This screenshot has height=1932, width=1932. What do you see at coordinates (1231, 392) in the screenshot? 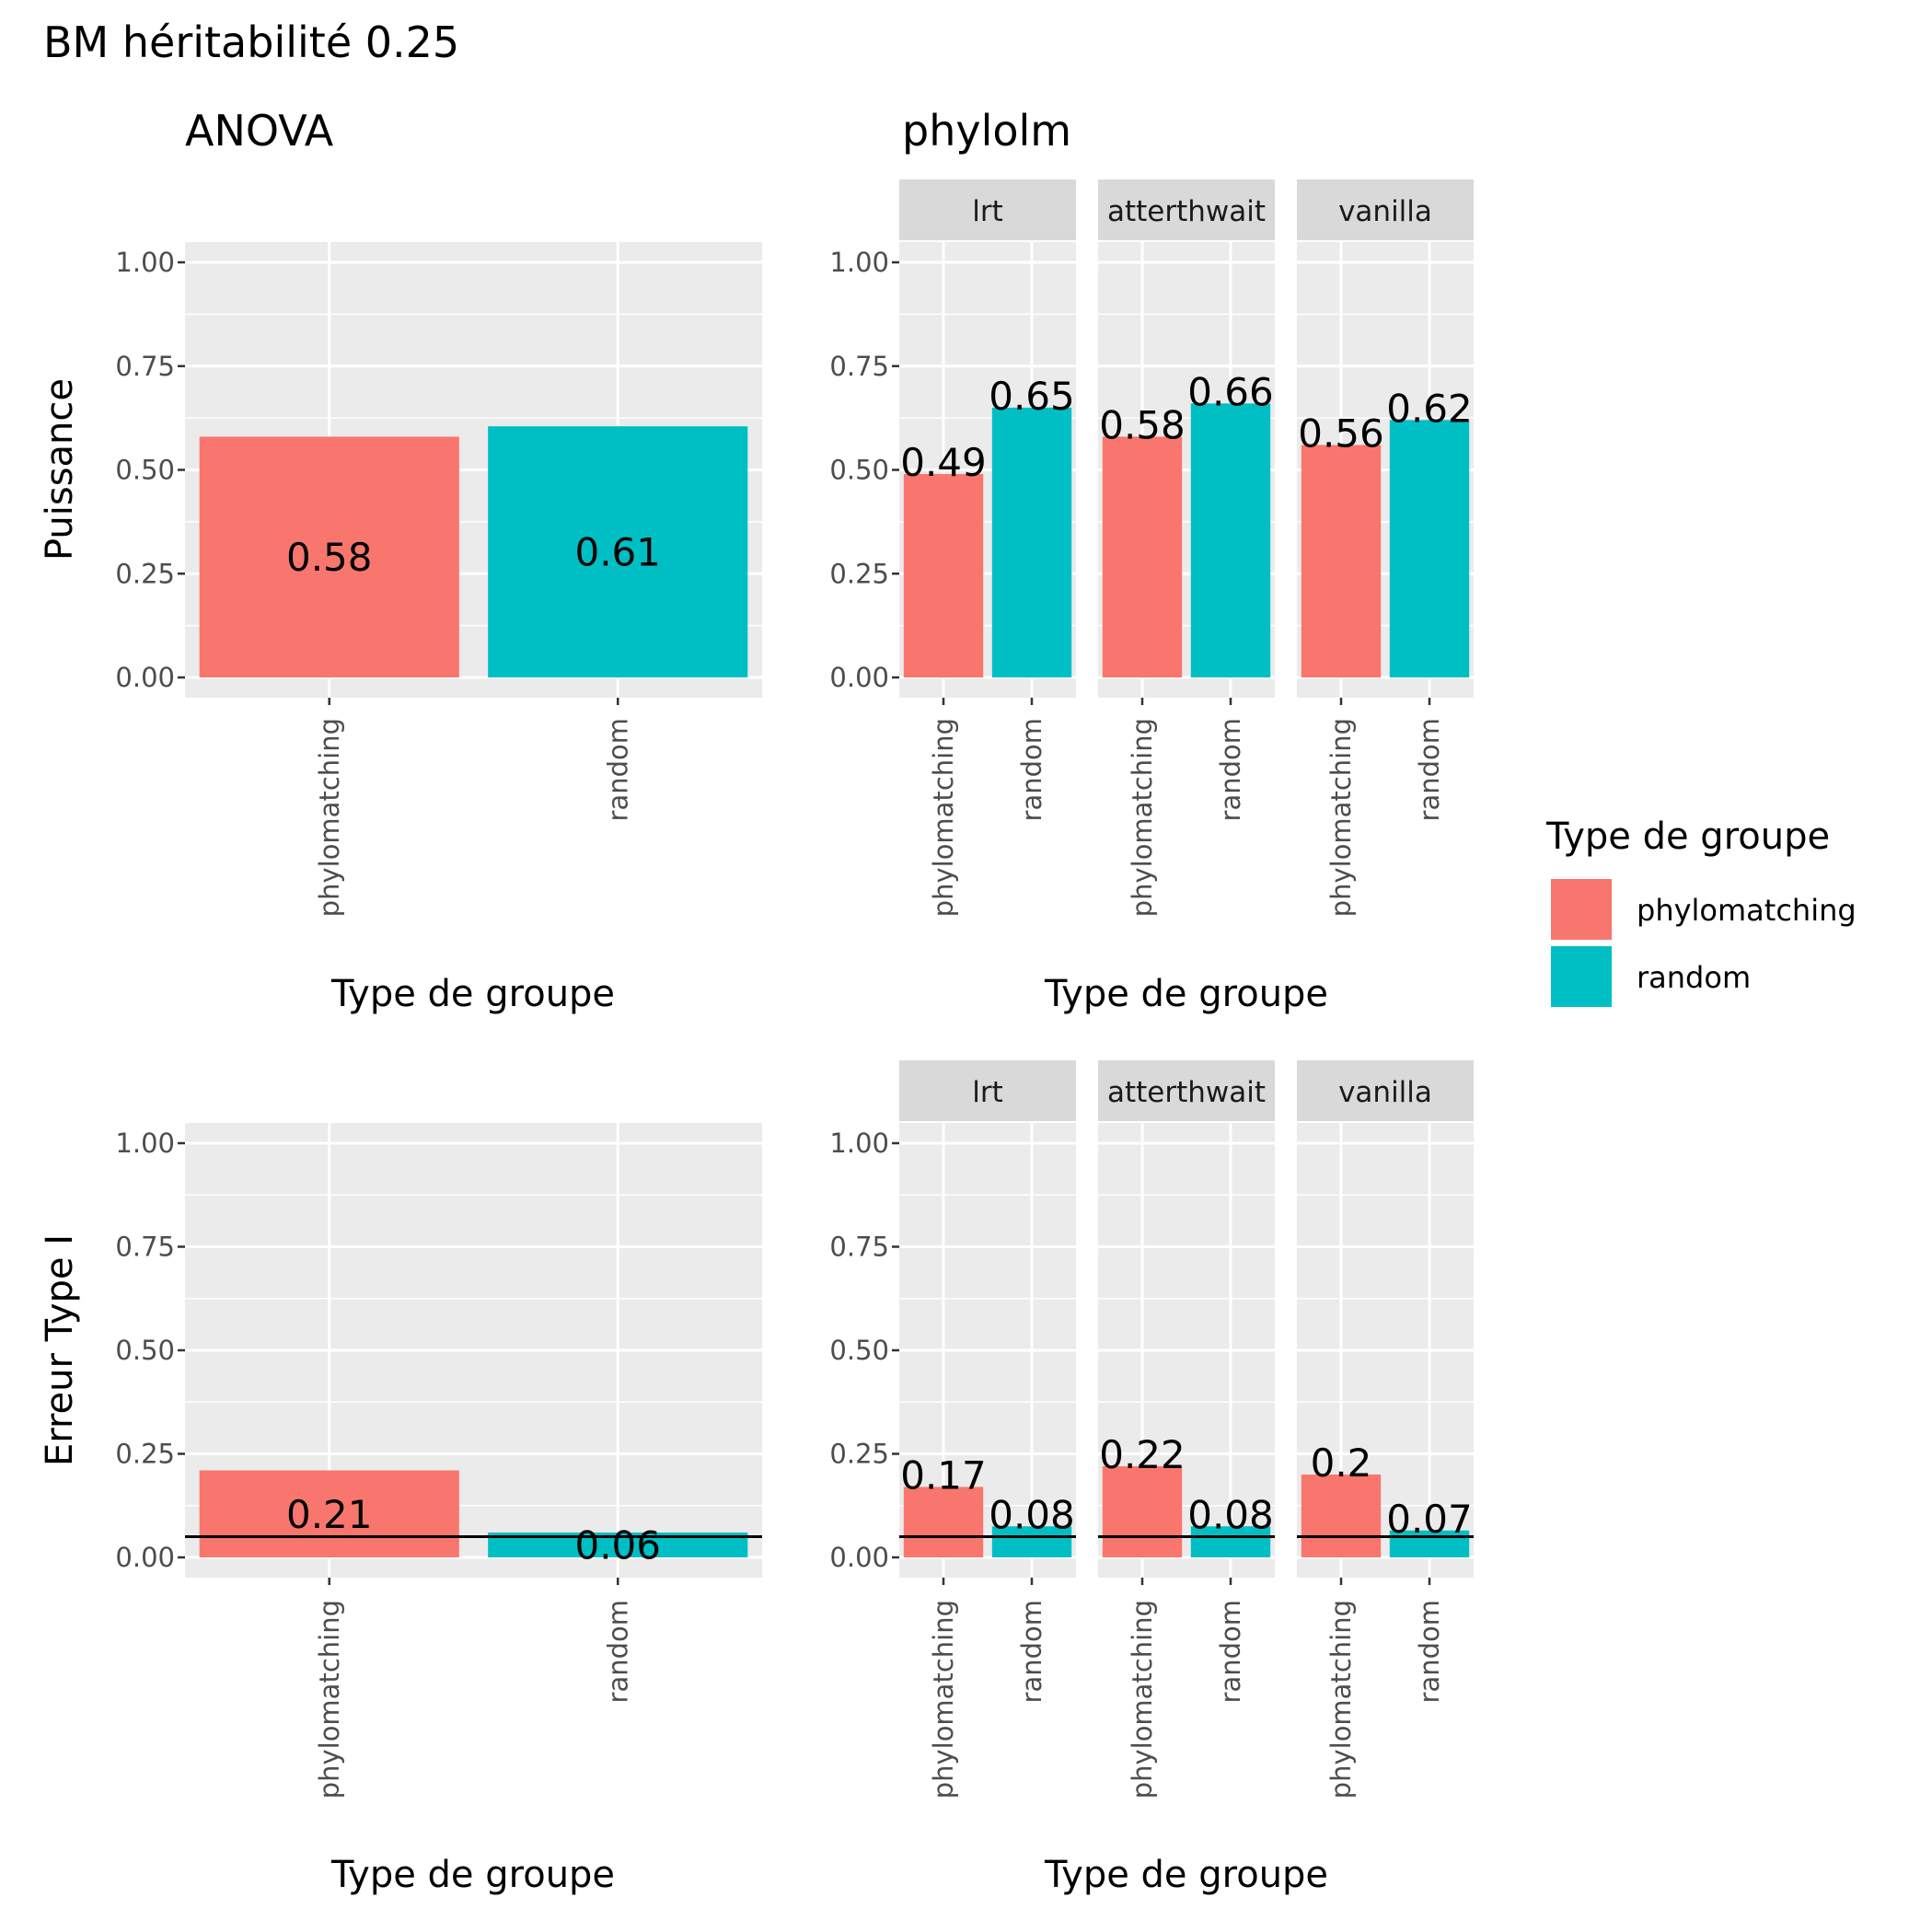
I see `data-label: 0.66` at bounding box center [1231, 392].